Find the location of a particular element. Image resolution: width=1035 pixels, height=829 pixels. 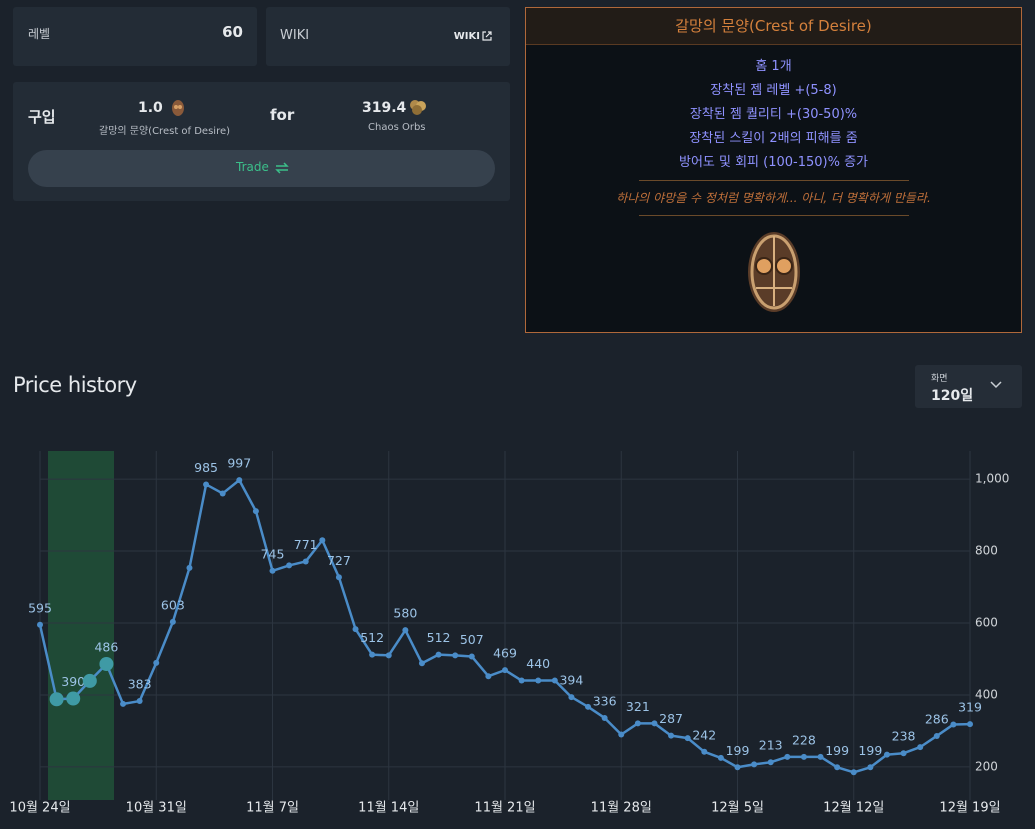

range-dropdown: 화면 120일 is located at coordinates (968, 386).